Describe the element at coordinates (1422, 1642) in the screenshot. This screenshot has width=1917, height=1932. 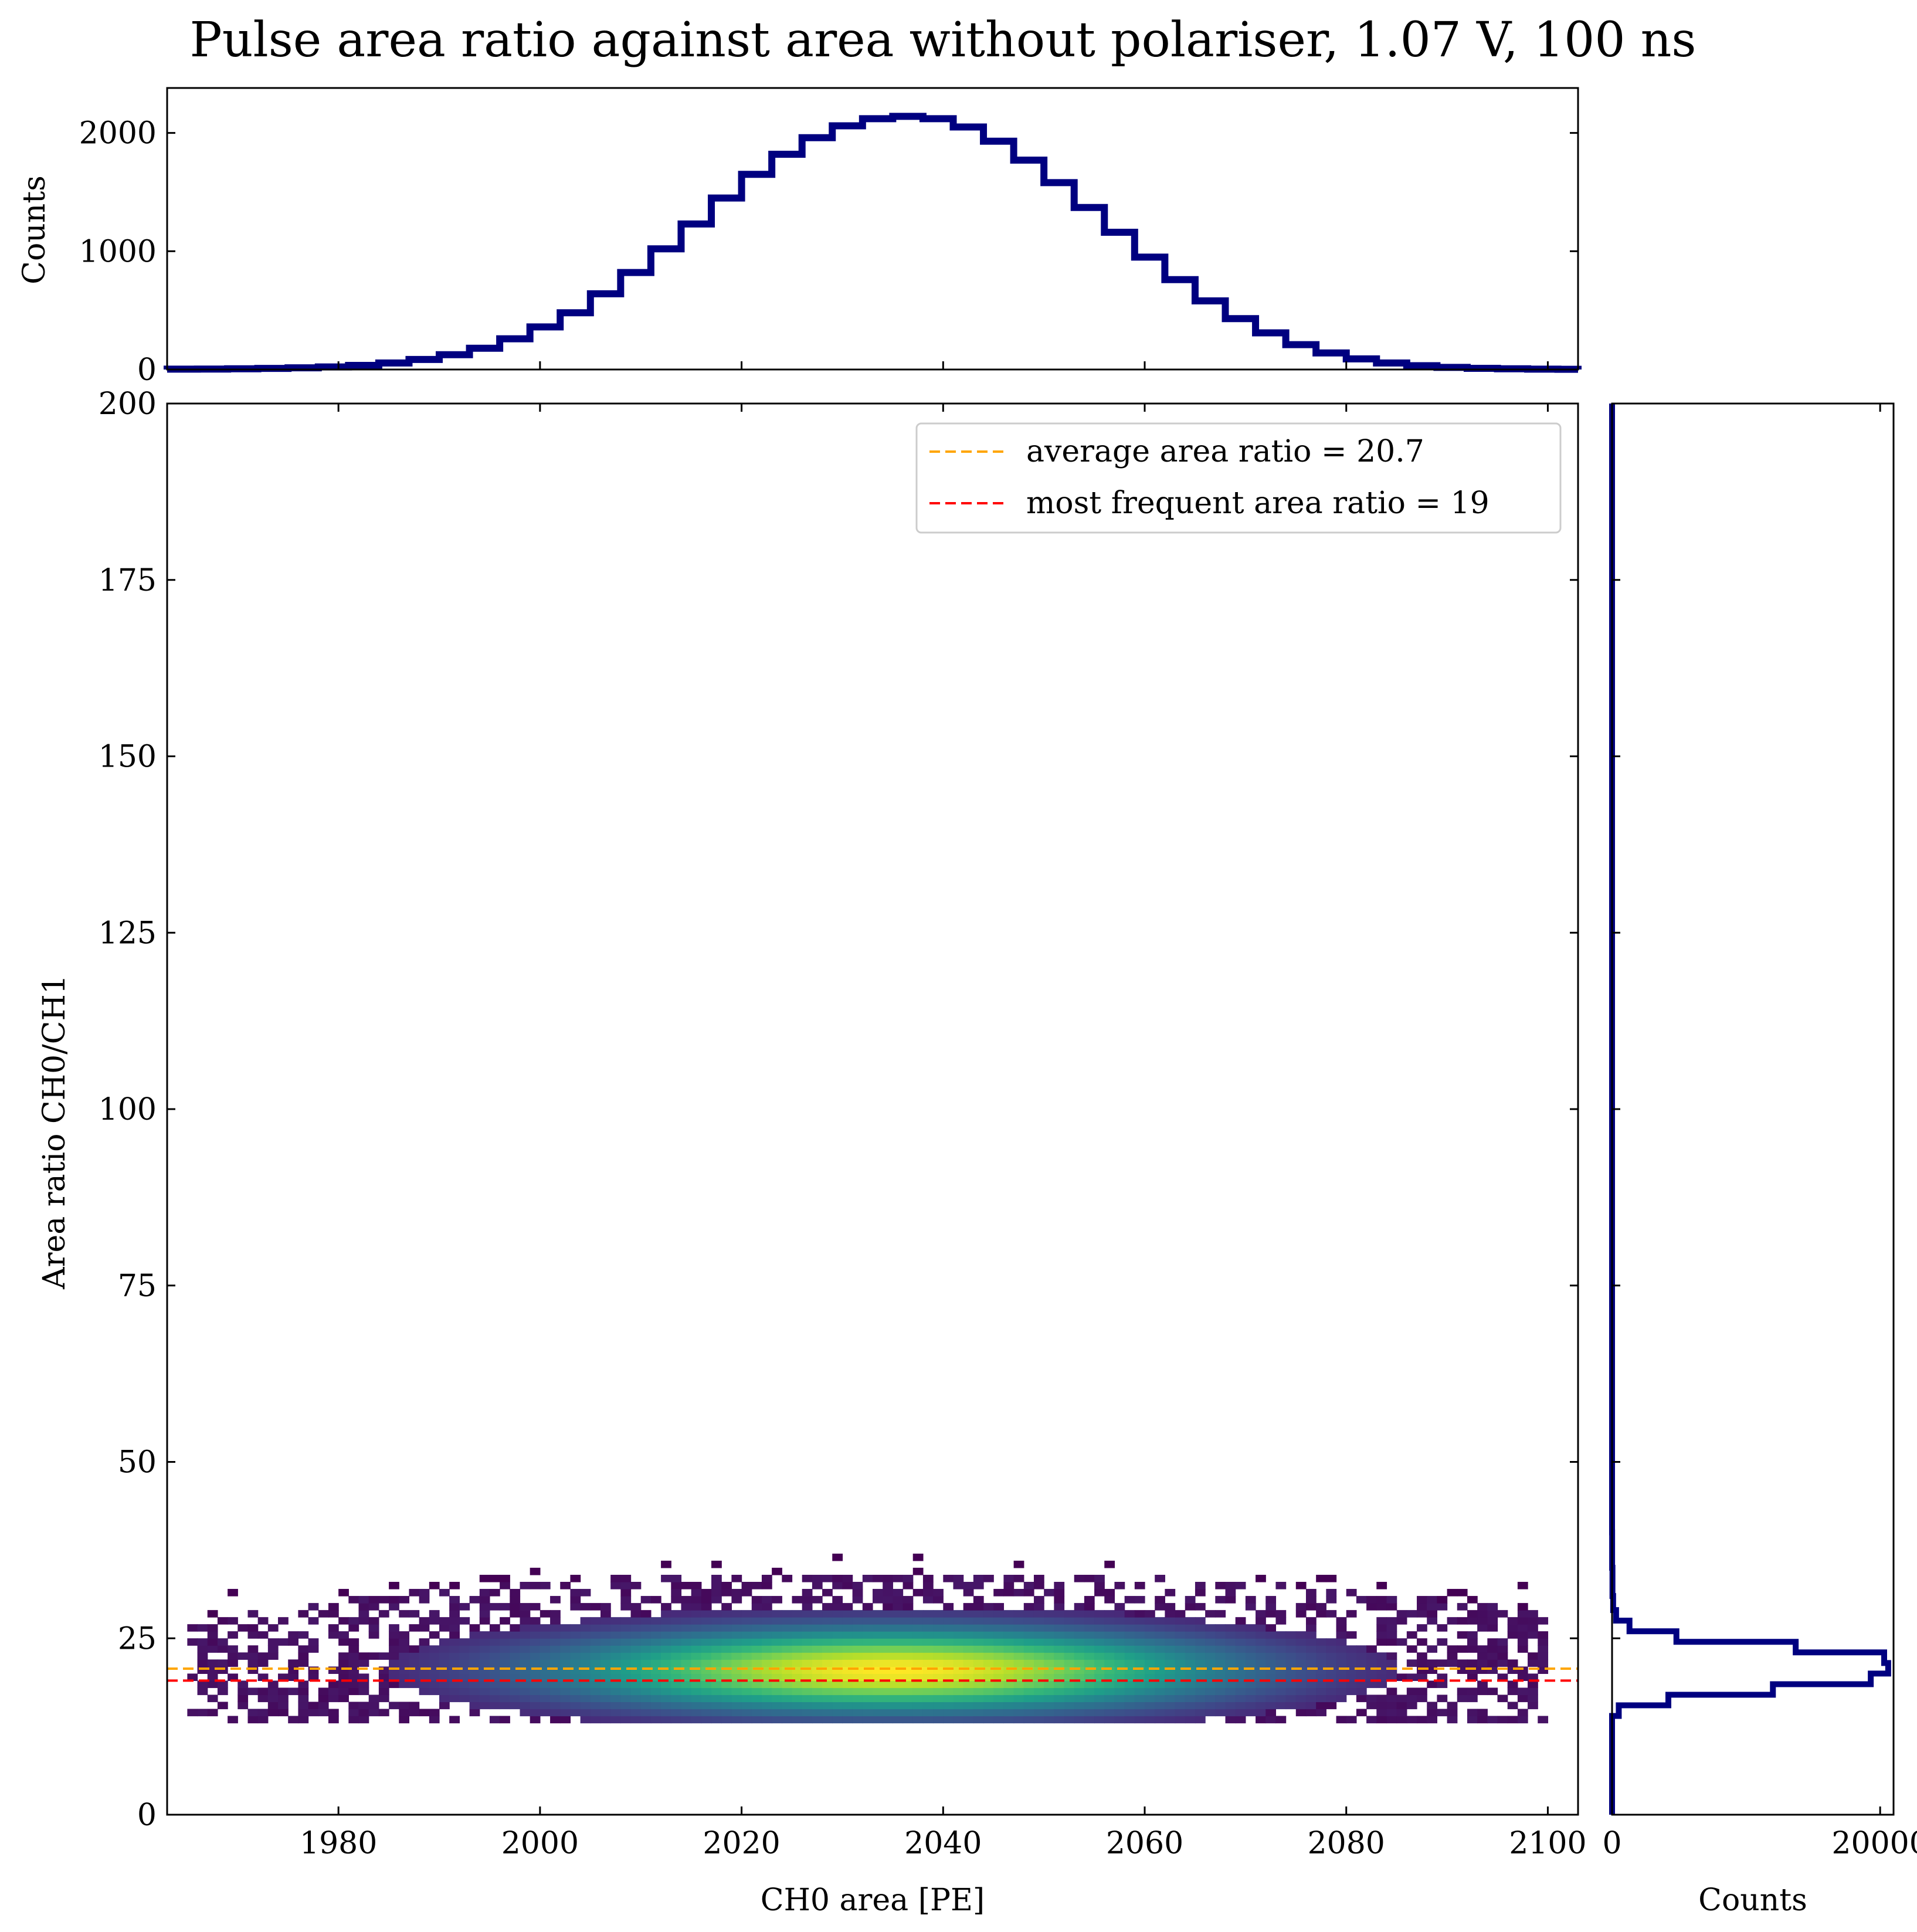
I see `heatmap-cell-1904` at that location.